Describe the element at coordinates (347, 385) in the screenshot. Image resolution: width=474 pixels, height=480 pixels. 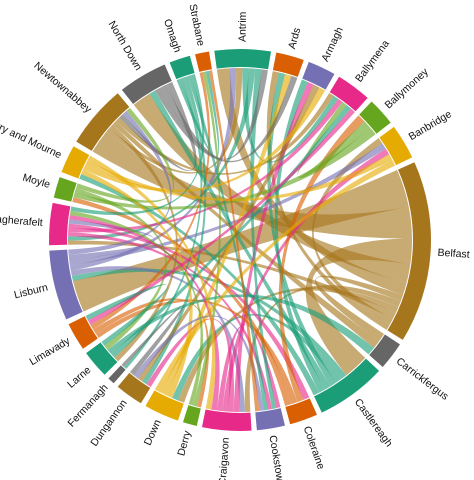
I see `arc-castlereagh` at that location.